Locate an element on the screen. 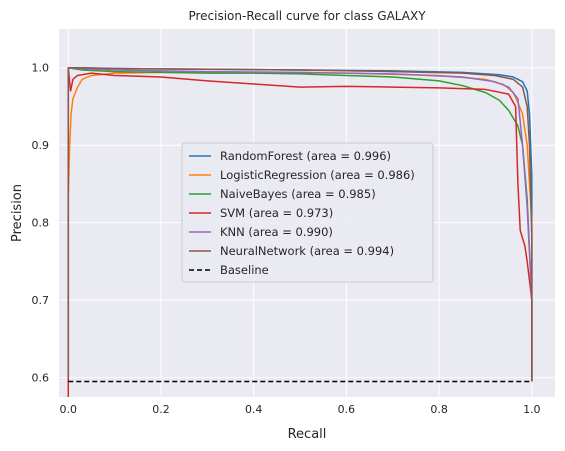  y-tick-label: 0.9 is located at coordinates (41, 145).